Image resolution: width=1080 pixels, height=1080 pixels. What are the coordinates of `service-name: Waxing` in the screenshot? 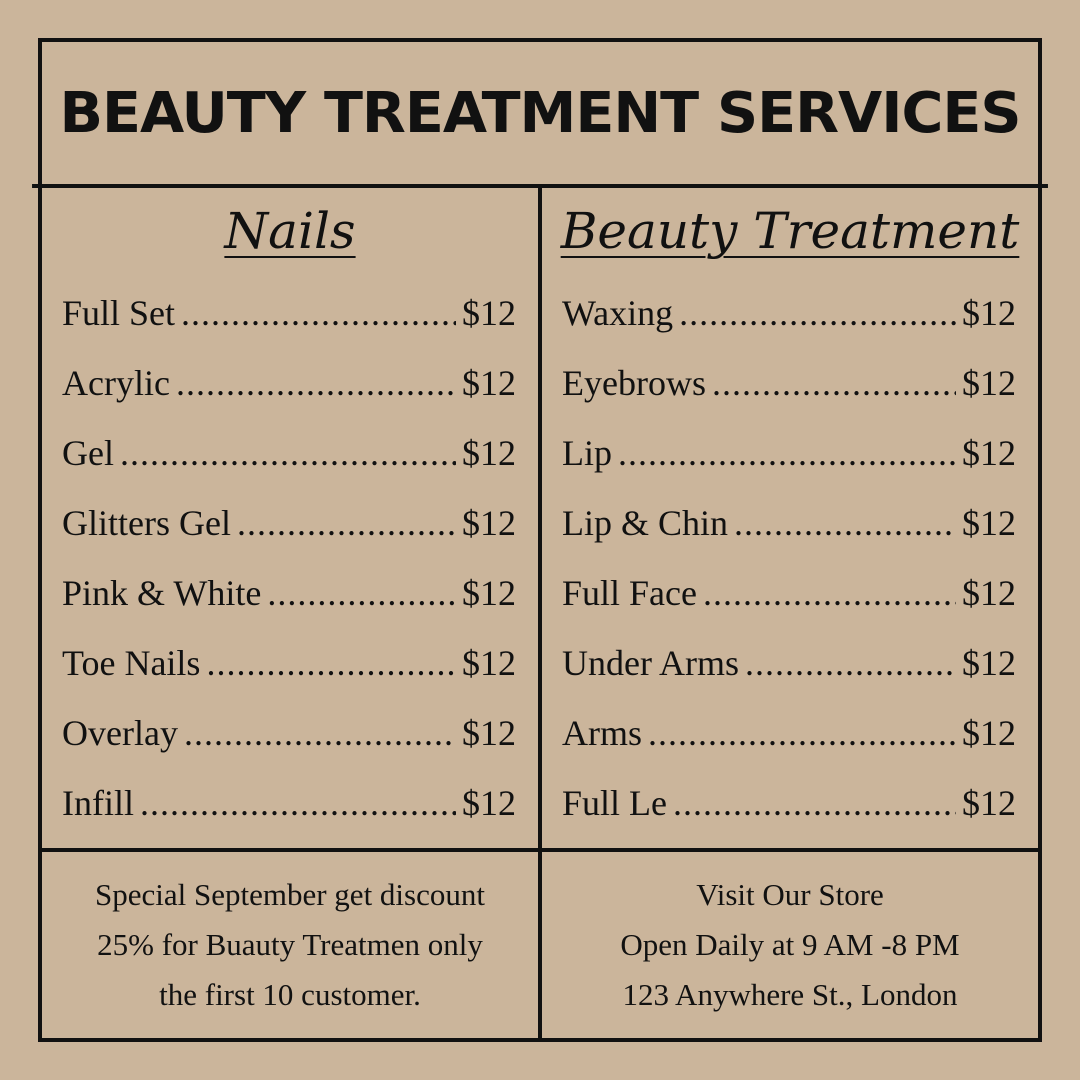 It's located at (618, 313).